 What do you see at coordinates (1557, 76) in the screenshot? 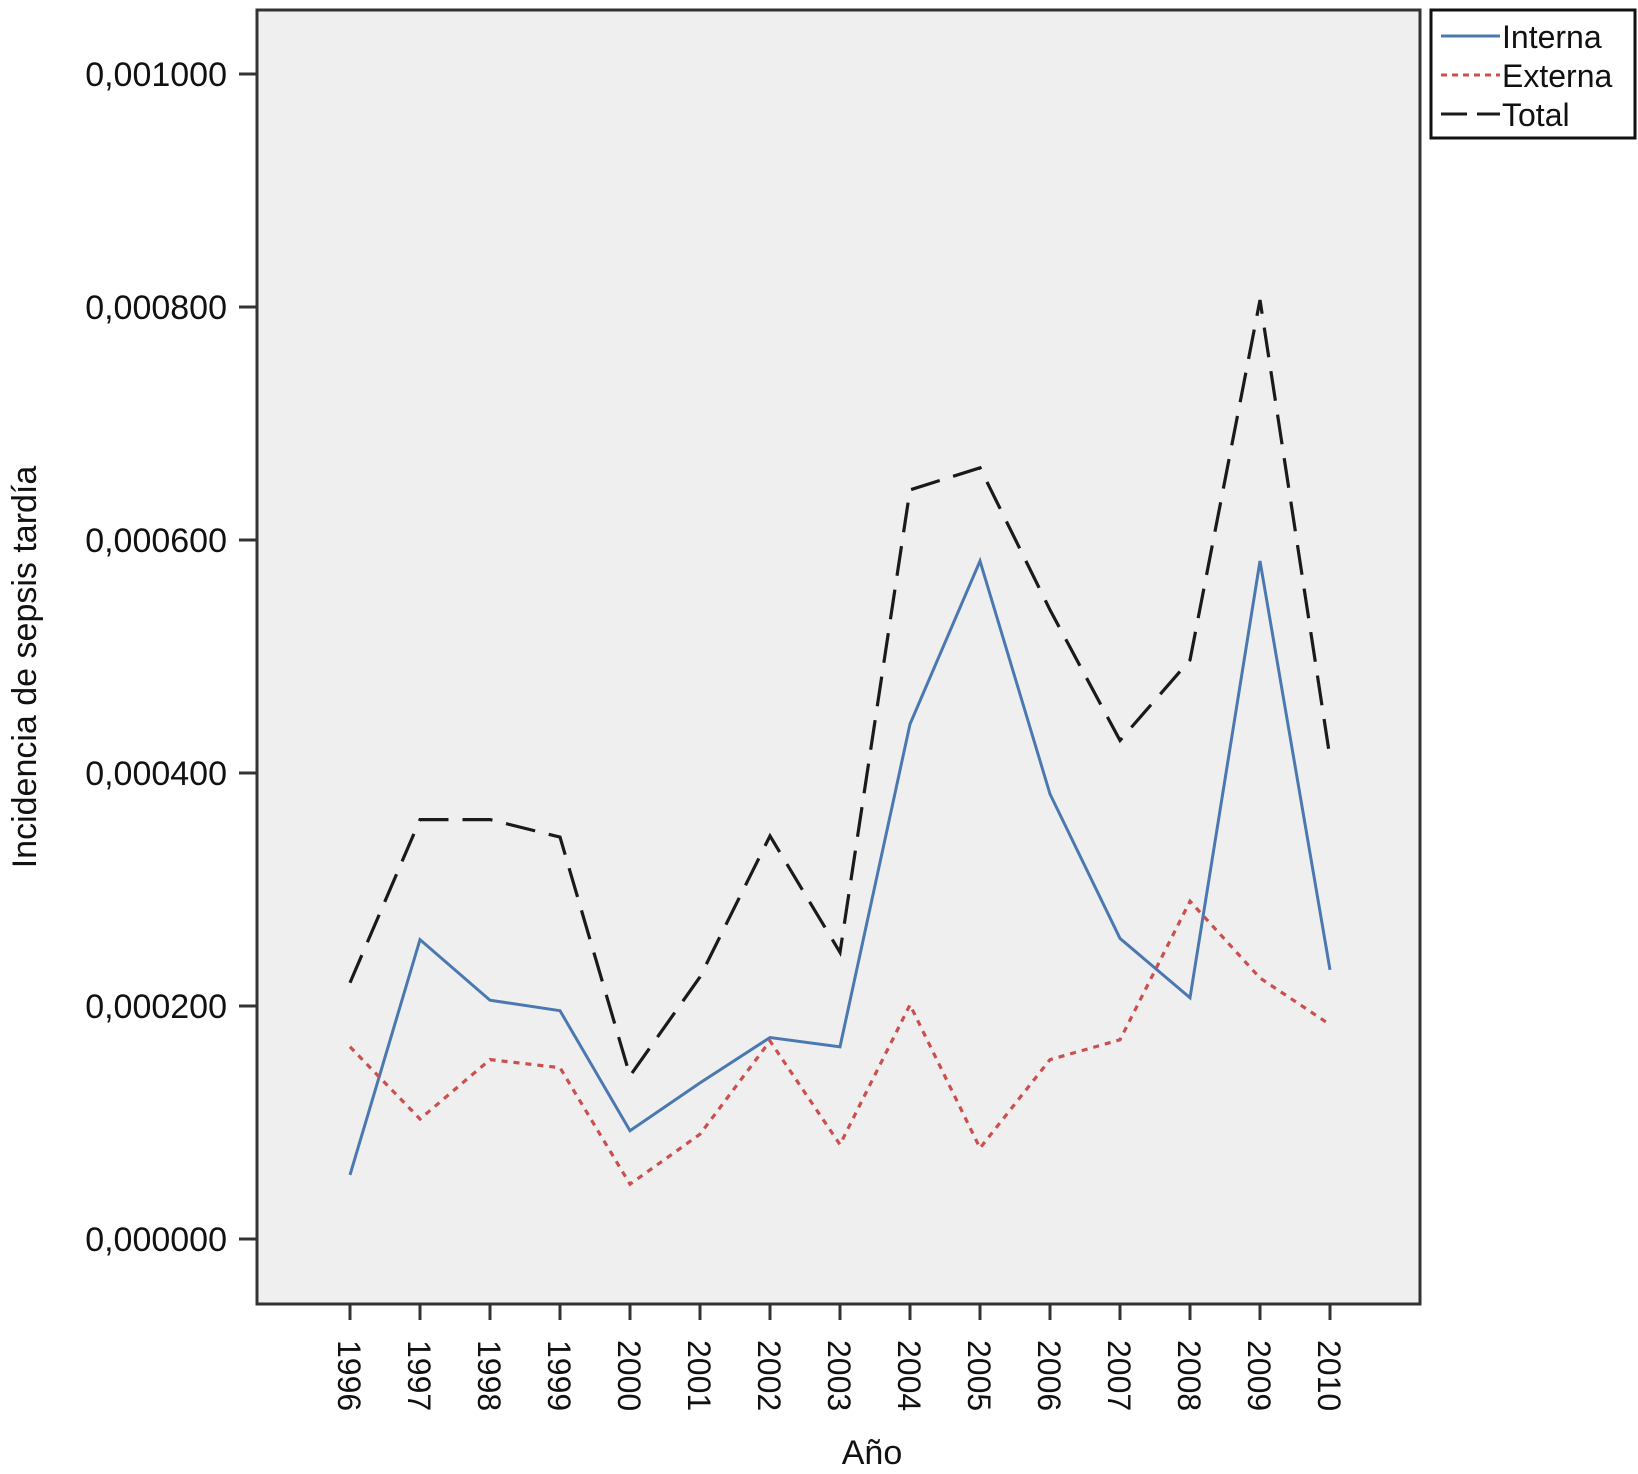
I see `legend-label: Externa` at bounding box center [1557, 76].